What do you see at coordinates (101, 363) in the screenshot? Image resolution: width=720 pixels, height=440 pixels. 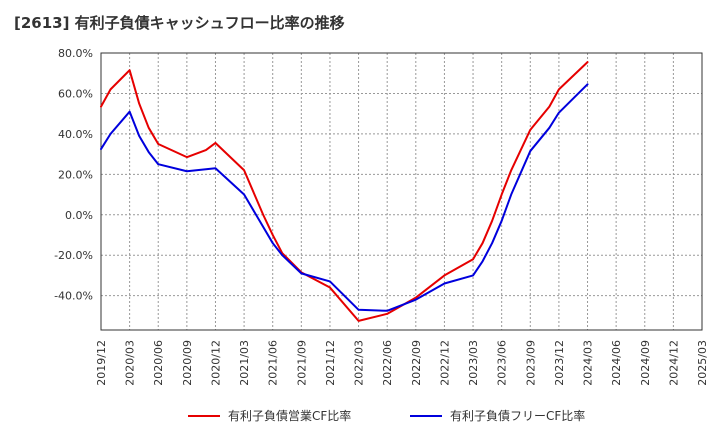 I see `x-tick-label: 2019/12` at bounding box center [101, 363].